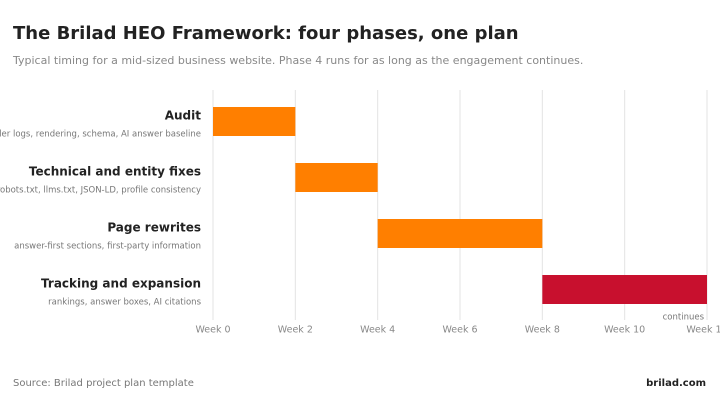 This screenshot has height=405, width=720. What do you see at coordinates (103, 383) in the screenshot?
I see `source: Source: Brilad project plan template` at bounding box center [103, 383].